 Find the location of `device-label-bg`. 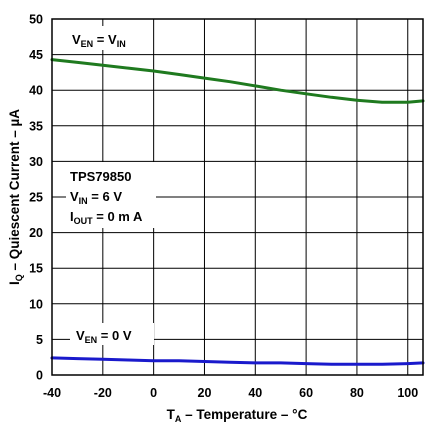

device-label-bg is located at coordinates (111, 195).